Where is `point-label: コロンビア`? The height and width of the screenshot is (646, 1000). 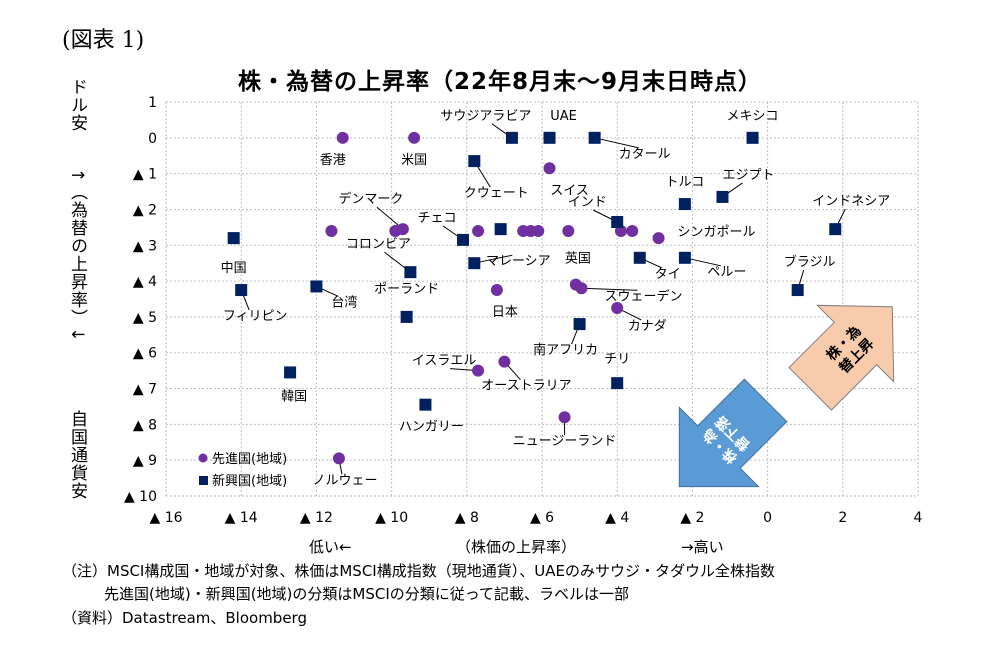
point-label: コロンビア is located at coordinates (378, 244).